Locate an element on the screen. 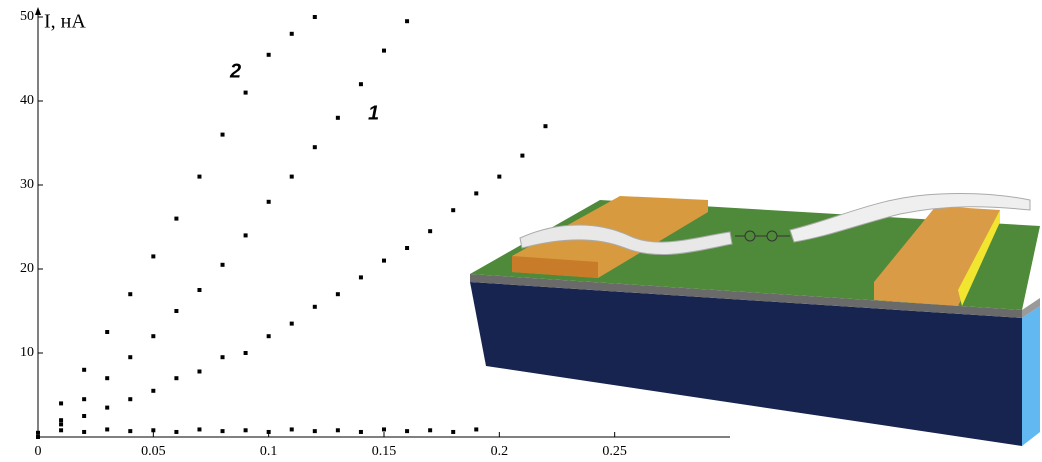 Image resolution: width=1042 pixels, height=462 pixels. y-tick-label: 20 is located at coordinates (27, 268).